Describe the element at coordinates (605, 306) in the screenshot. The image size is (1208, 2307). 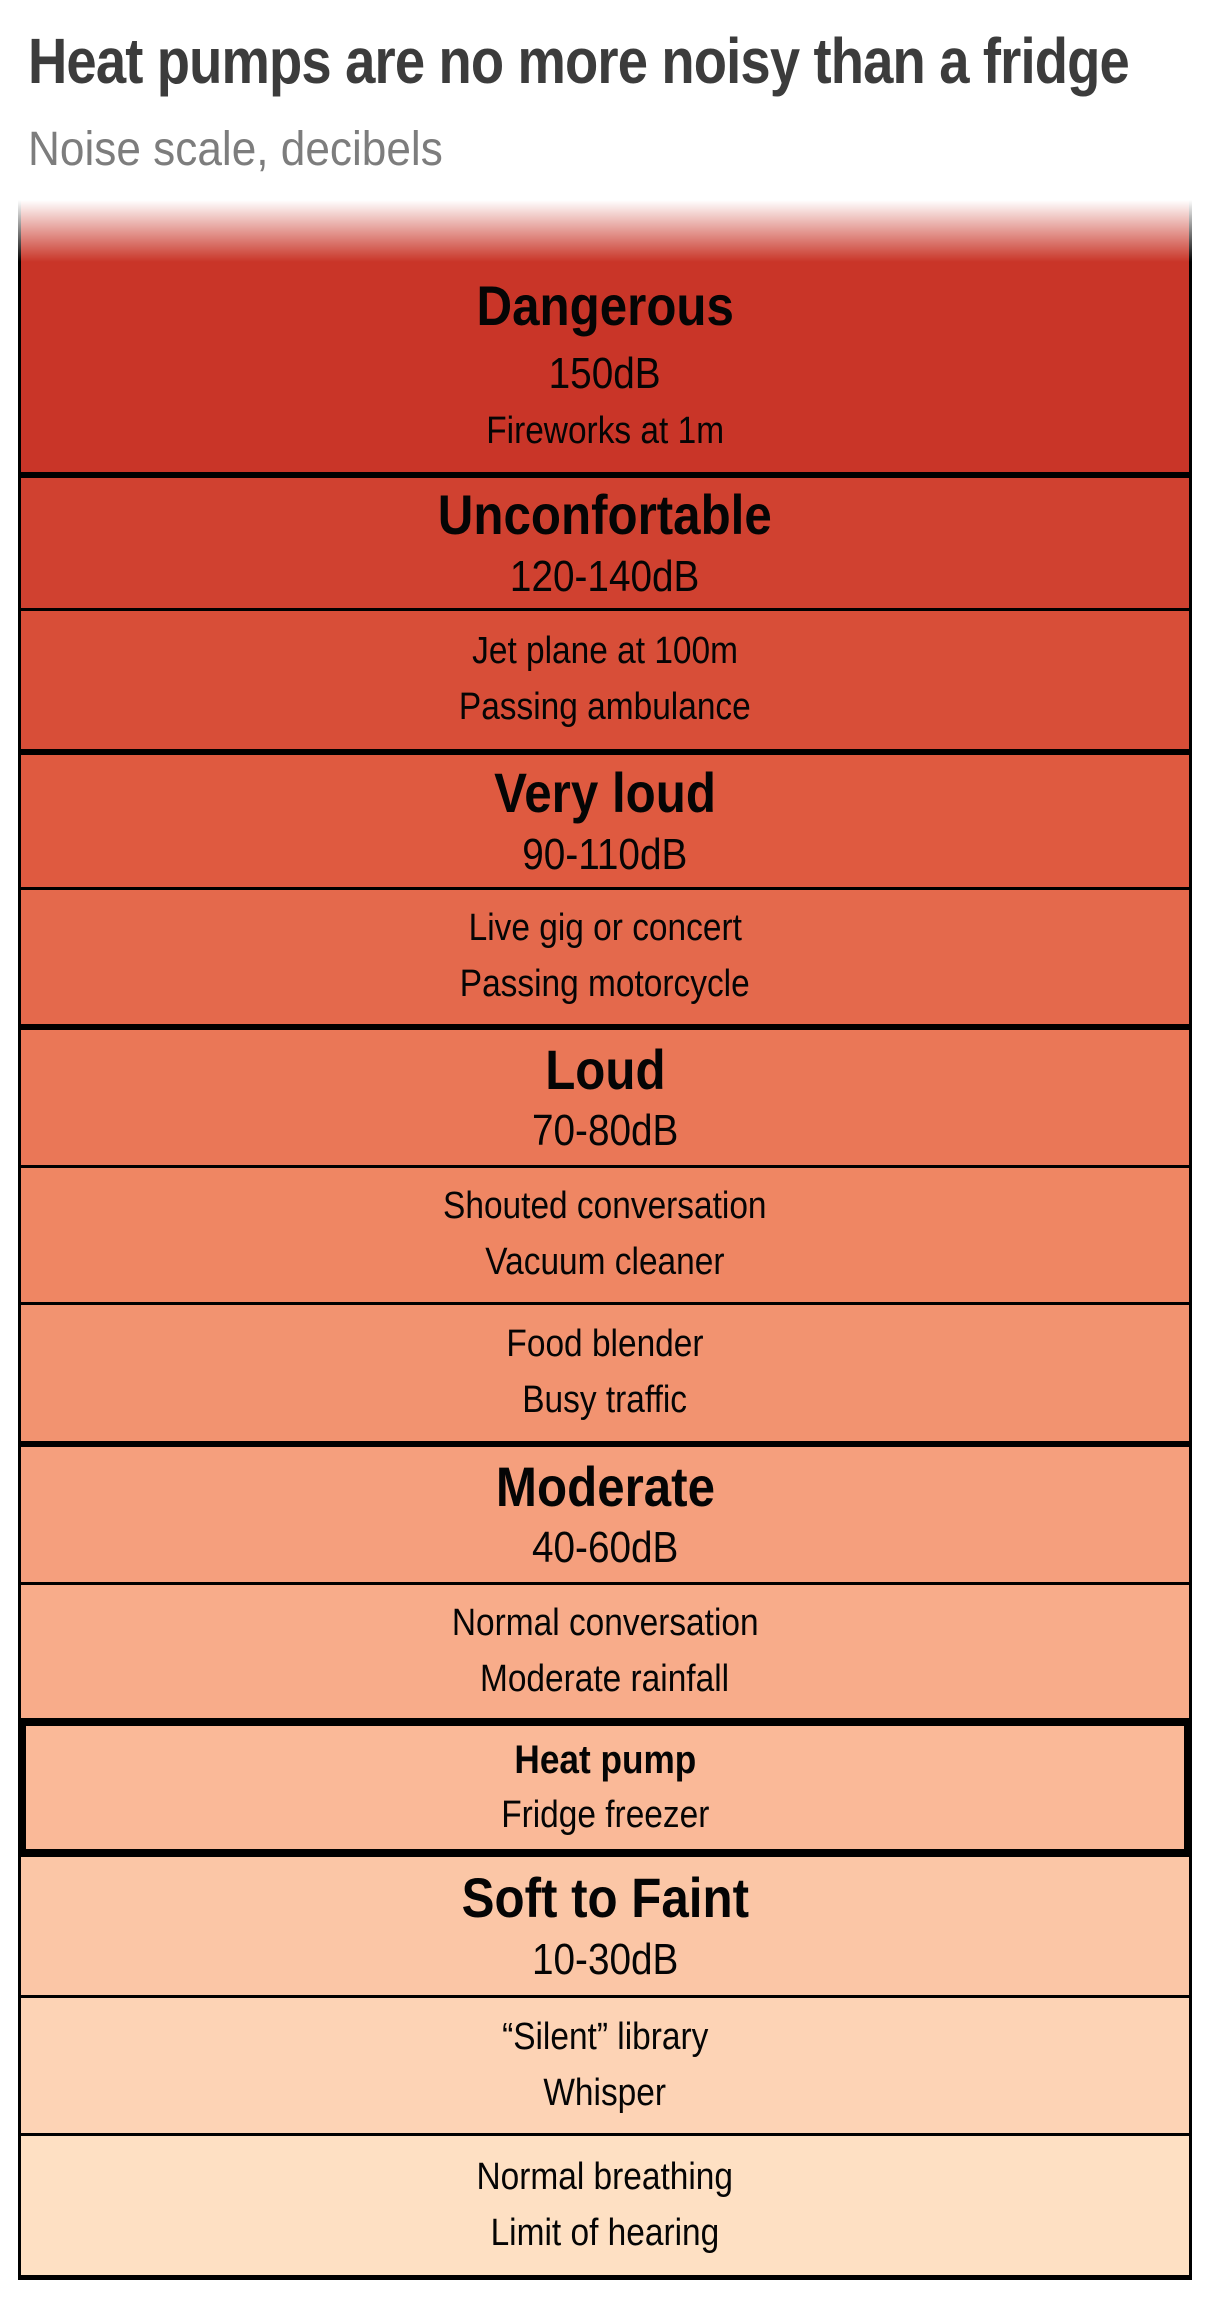
I see `band-label: Dangerous` at that location.